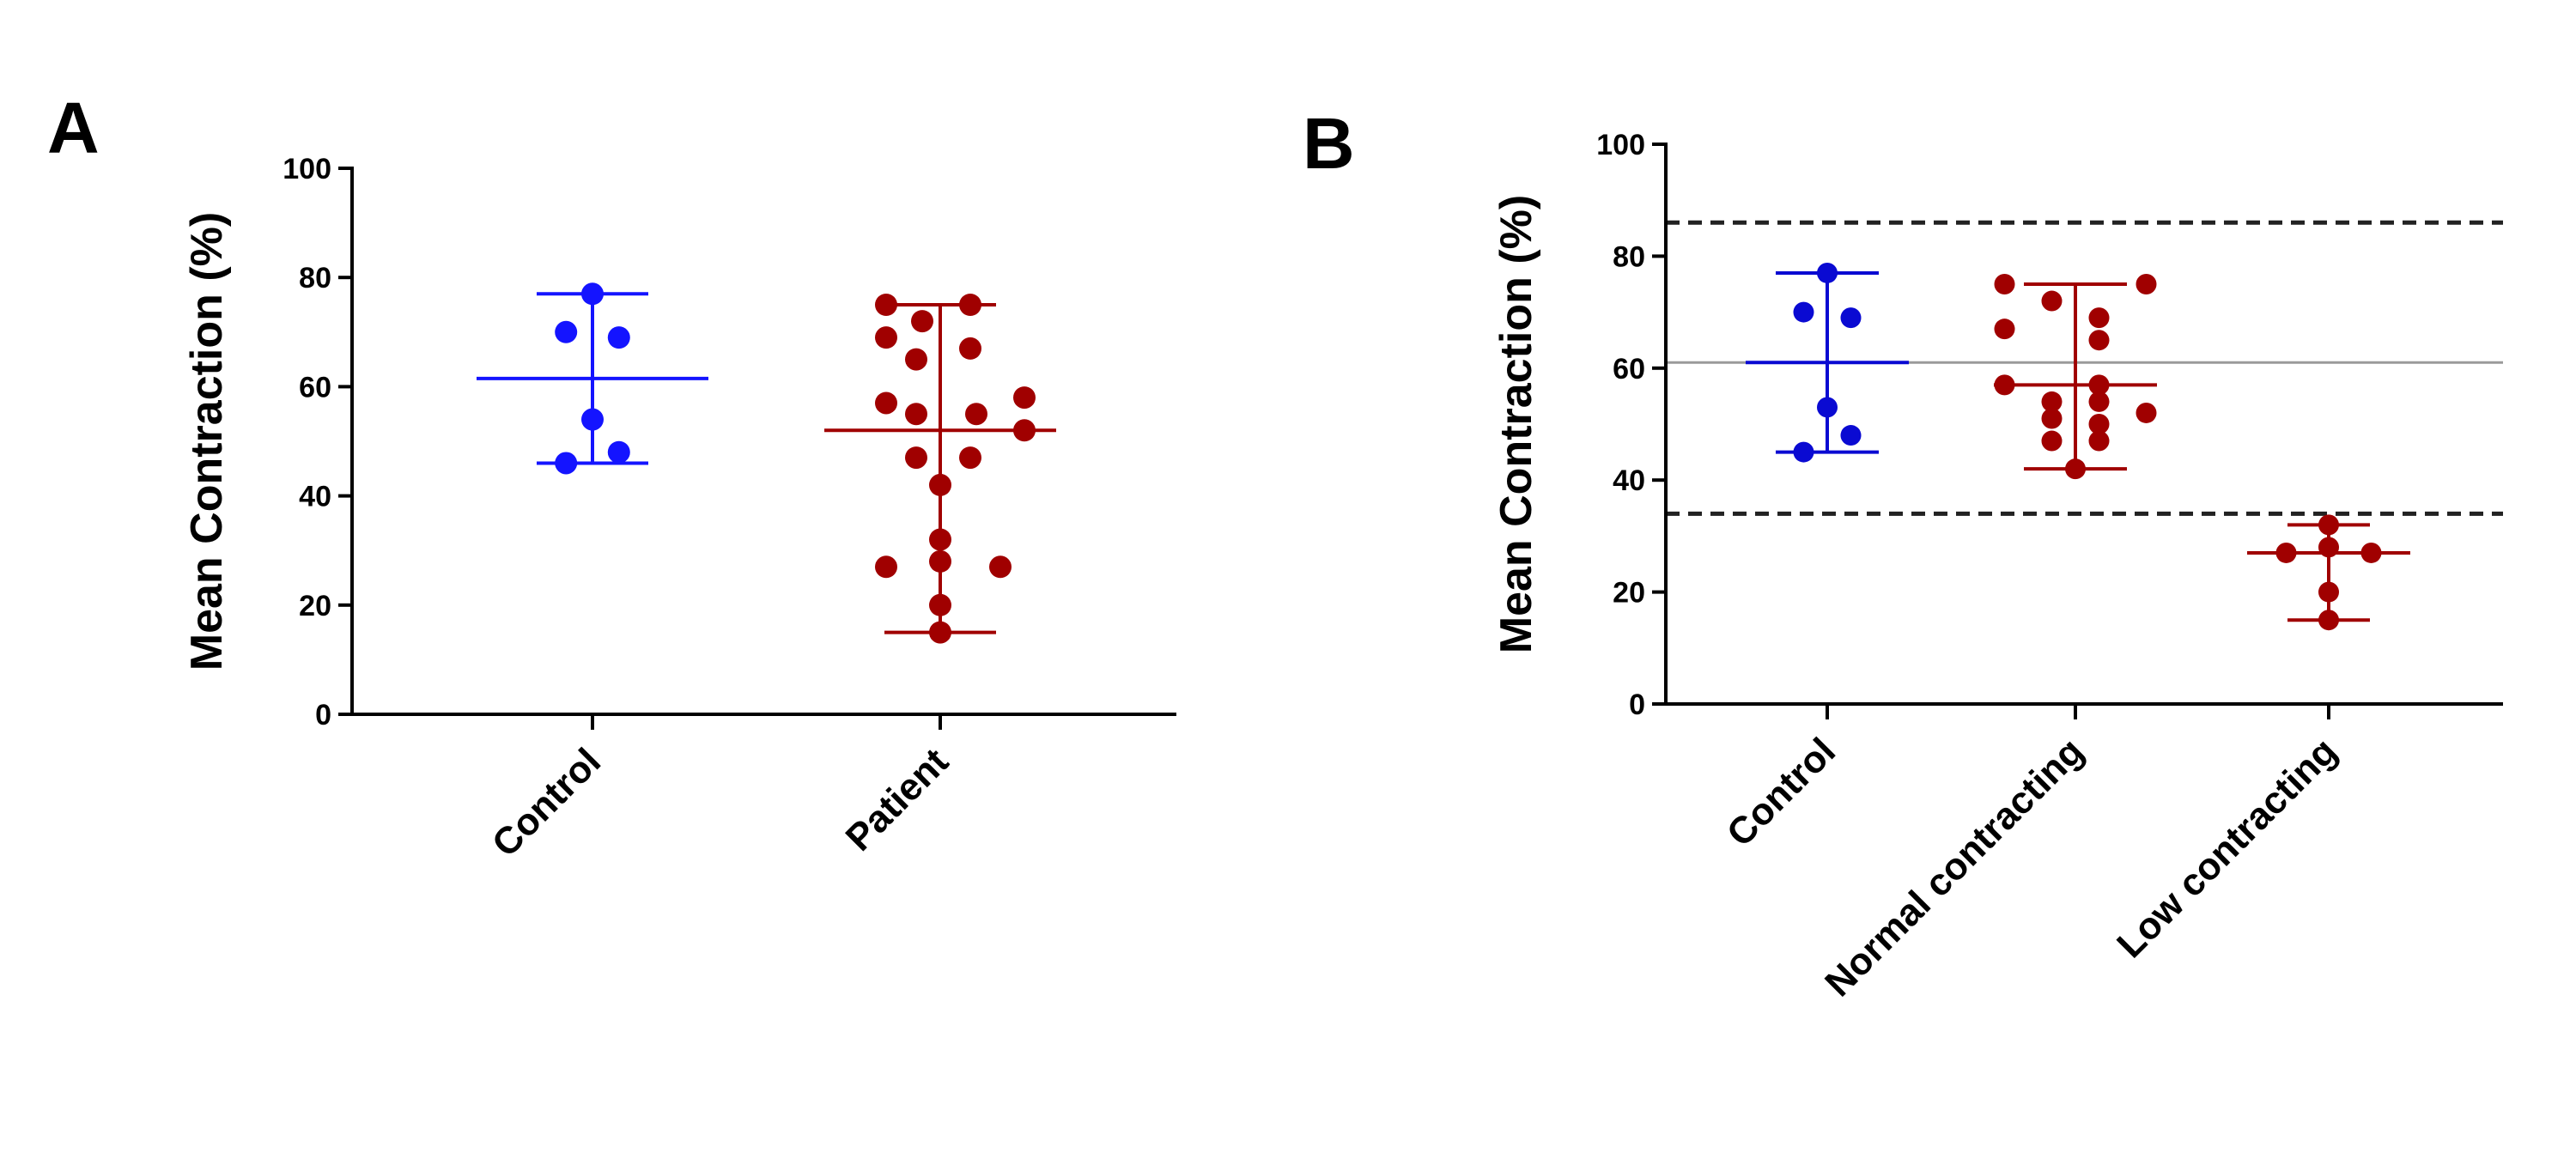 The width and height of the screenshot is (2576, 1159). I want to click on x-category-label: Normal contracting, so click(1954, 867).